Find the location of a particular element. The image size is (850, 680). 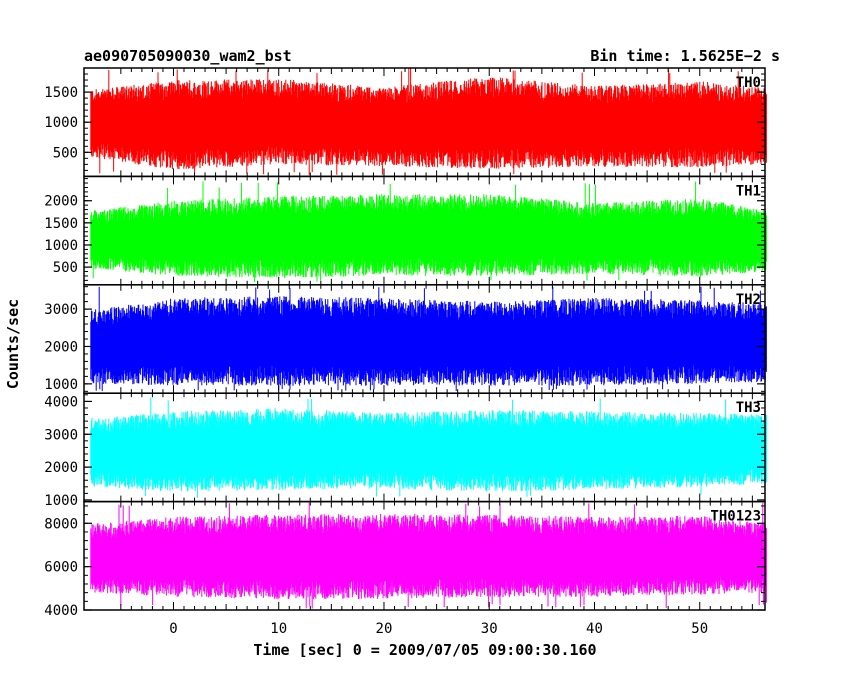

chart-title: ae090705090030_wam2_bst is located at coordinates (188, 56).